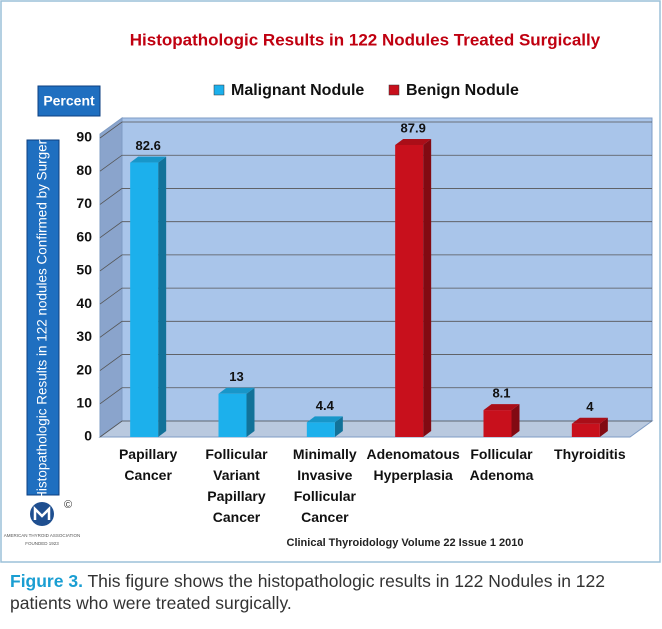 The width and height of the screenshot is (662, 629). What do you see at coordinates (148, 464) in the screenshot?
I see `x-tick-label: Papillary Cancer` at bounding box center [148, 464].